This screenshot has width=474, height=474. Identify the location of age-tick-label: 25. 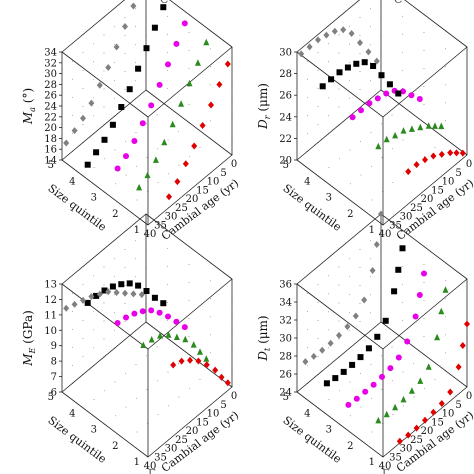
(416, 208).